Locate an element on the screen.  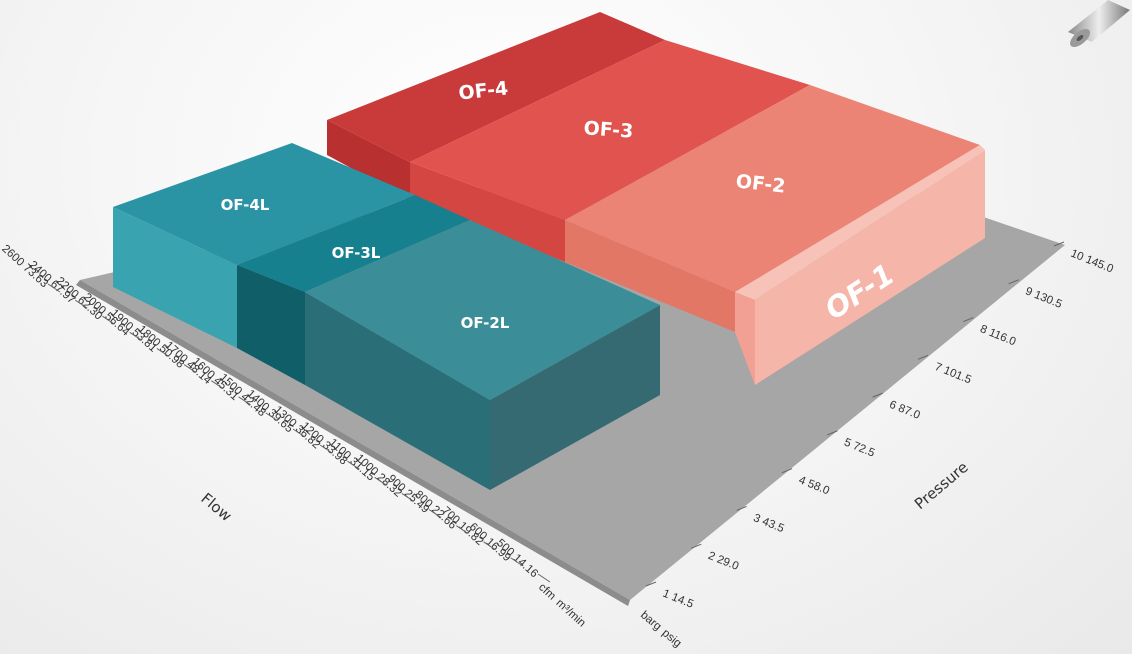
label-of-2: OF-2 is located at coordinates (761, 183).